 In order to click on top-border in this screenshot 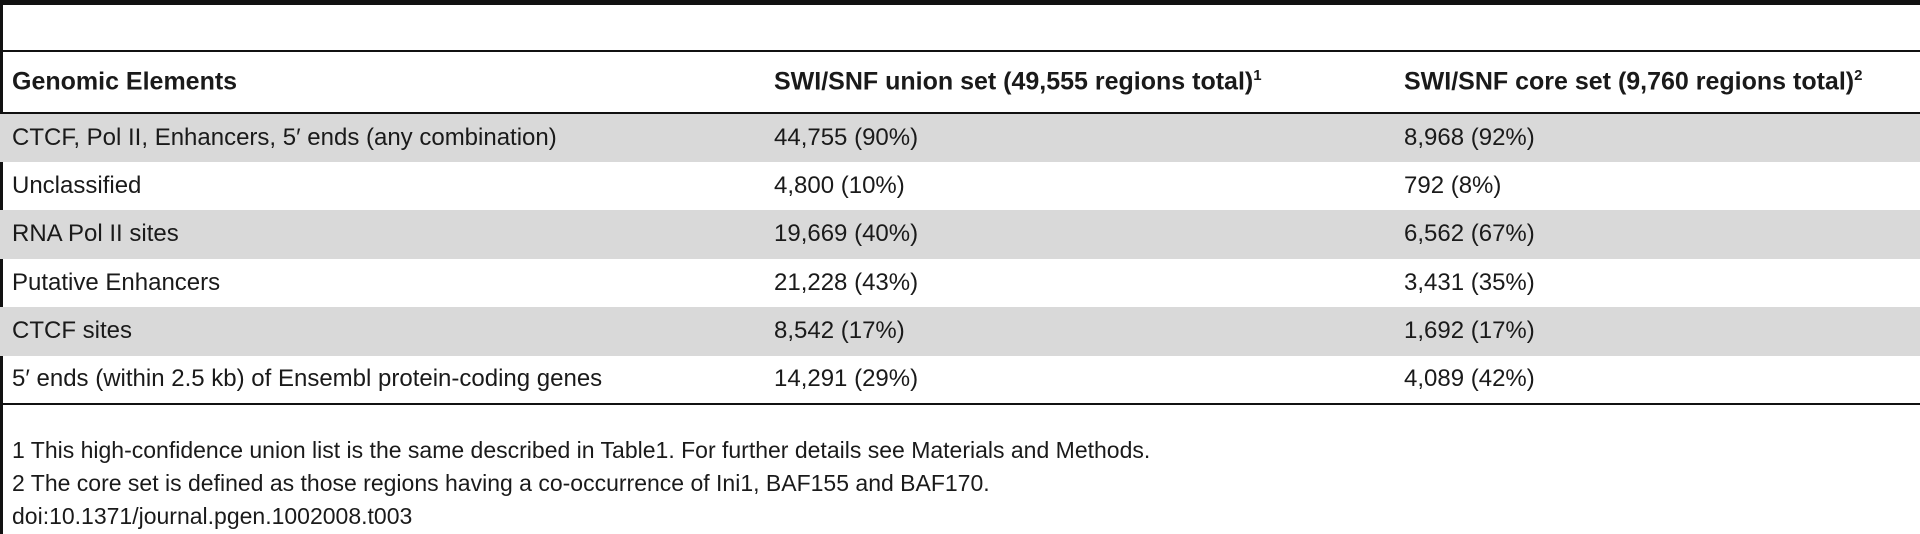, I will do `click(960, 2)`.